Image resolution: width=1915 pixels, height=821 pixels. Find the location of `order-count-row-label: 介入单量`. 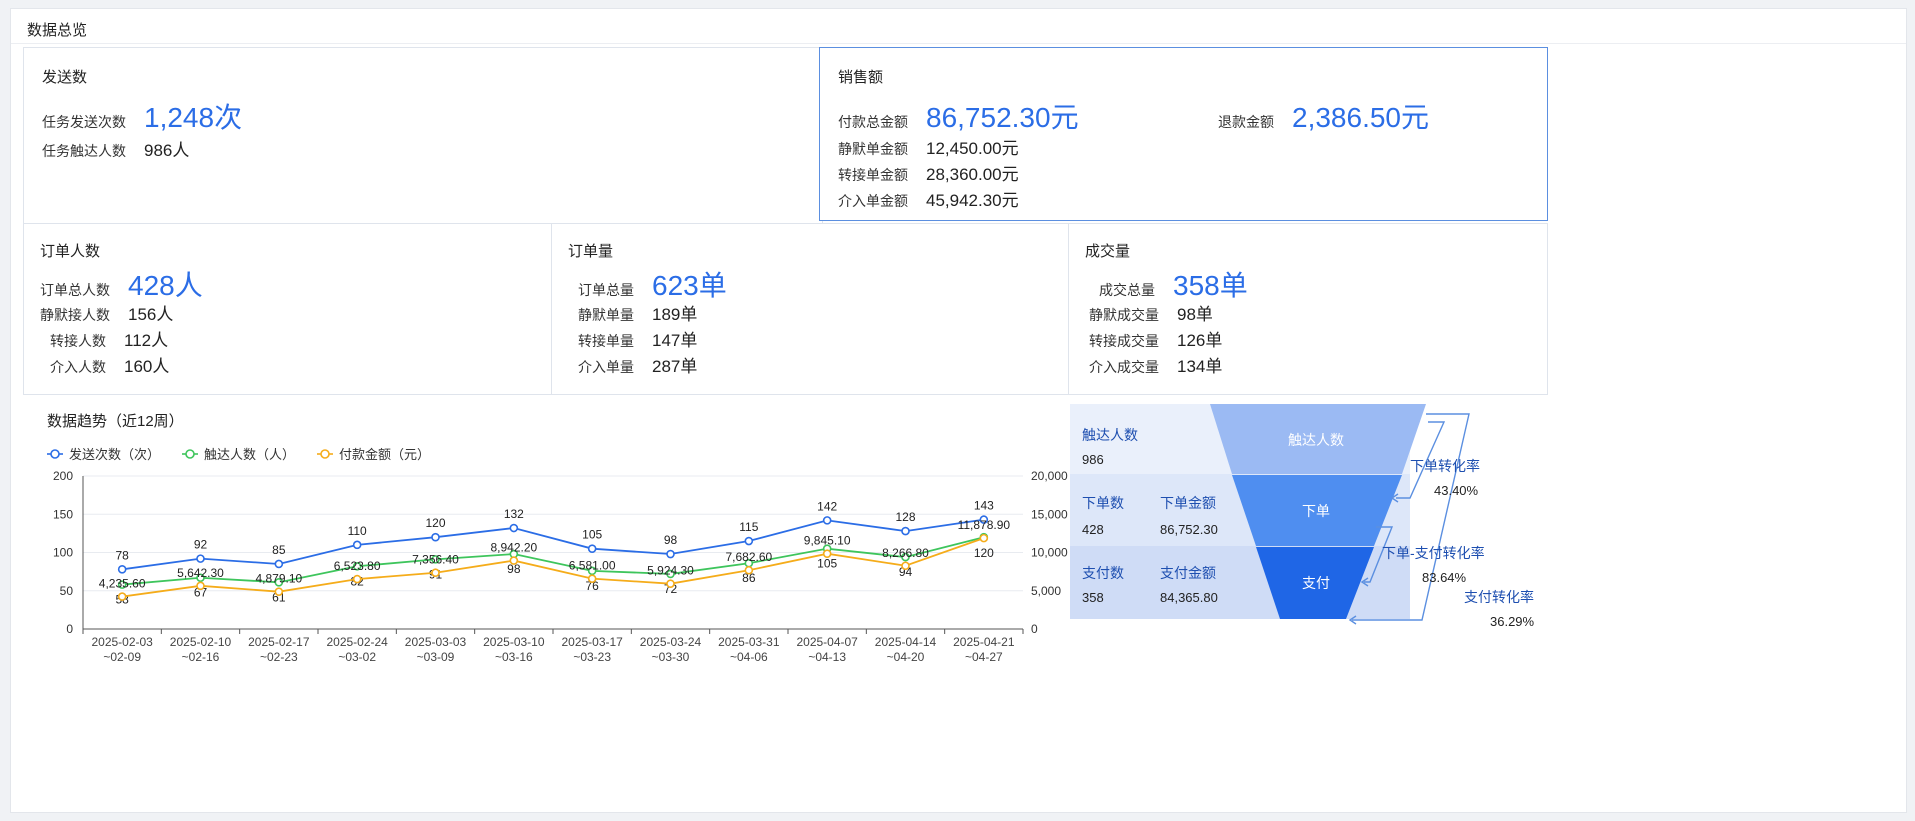

order-count-row-label: 介入单量 is located at coordinates (606, 367).